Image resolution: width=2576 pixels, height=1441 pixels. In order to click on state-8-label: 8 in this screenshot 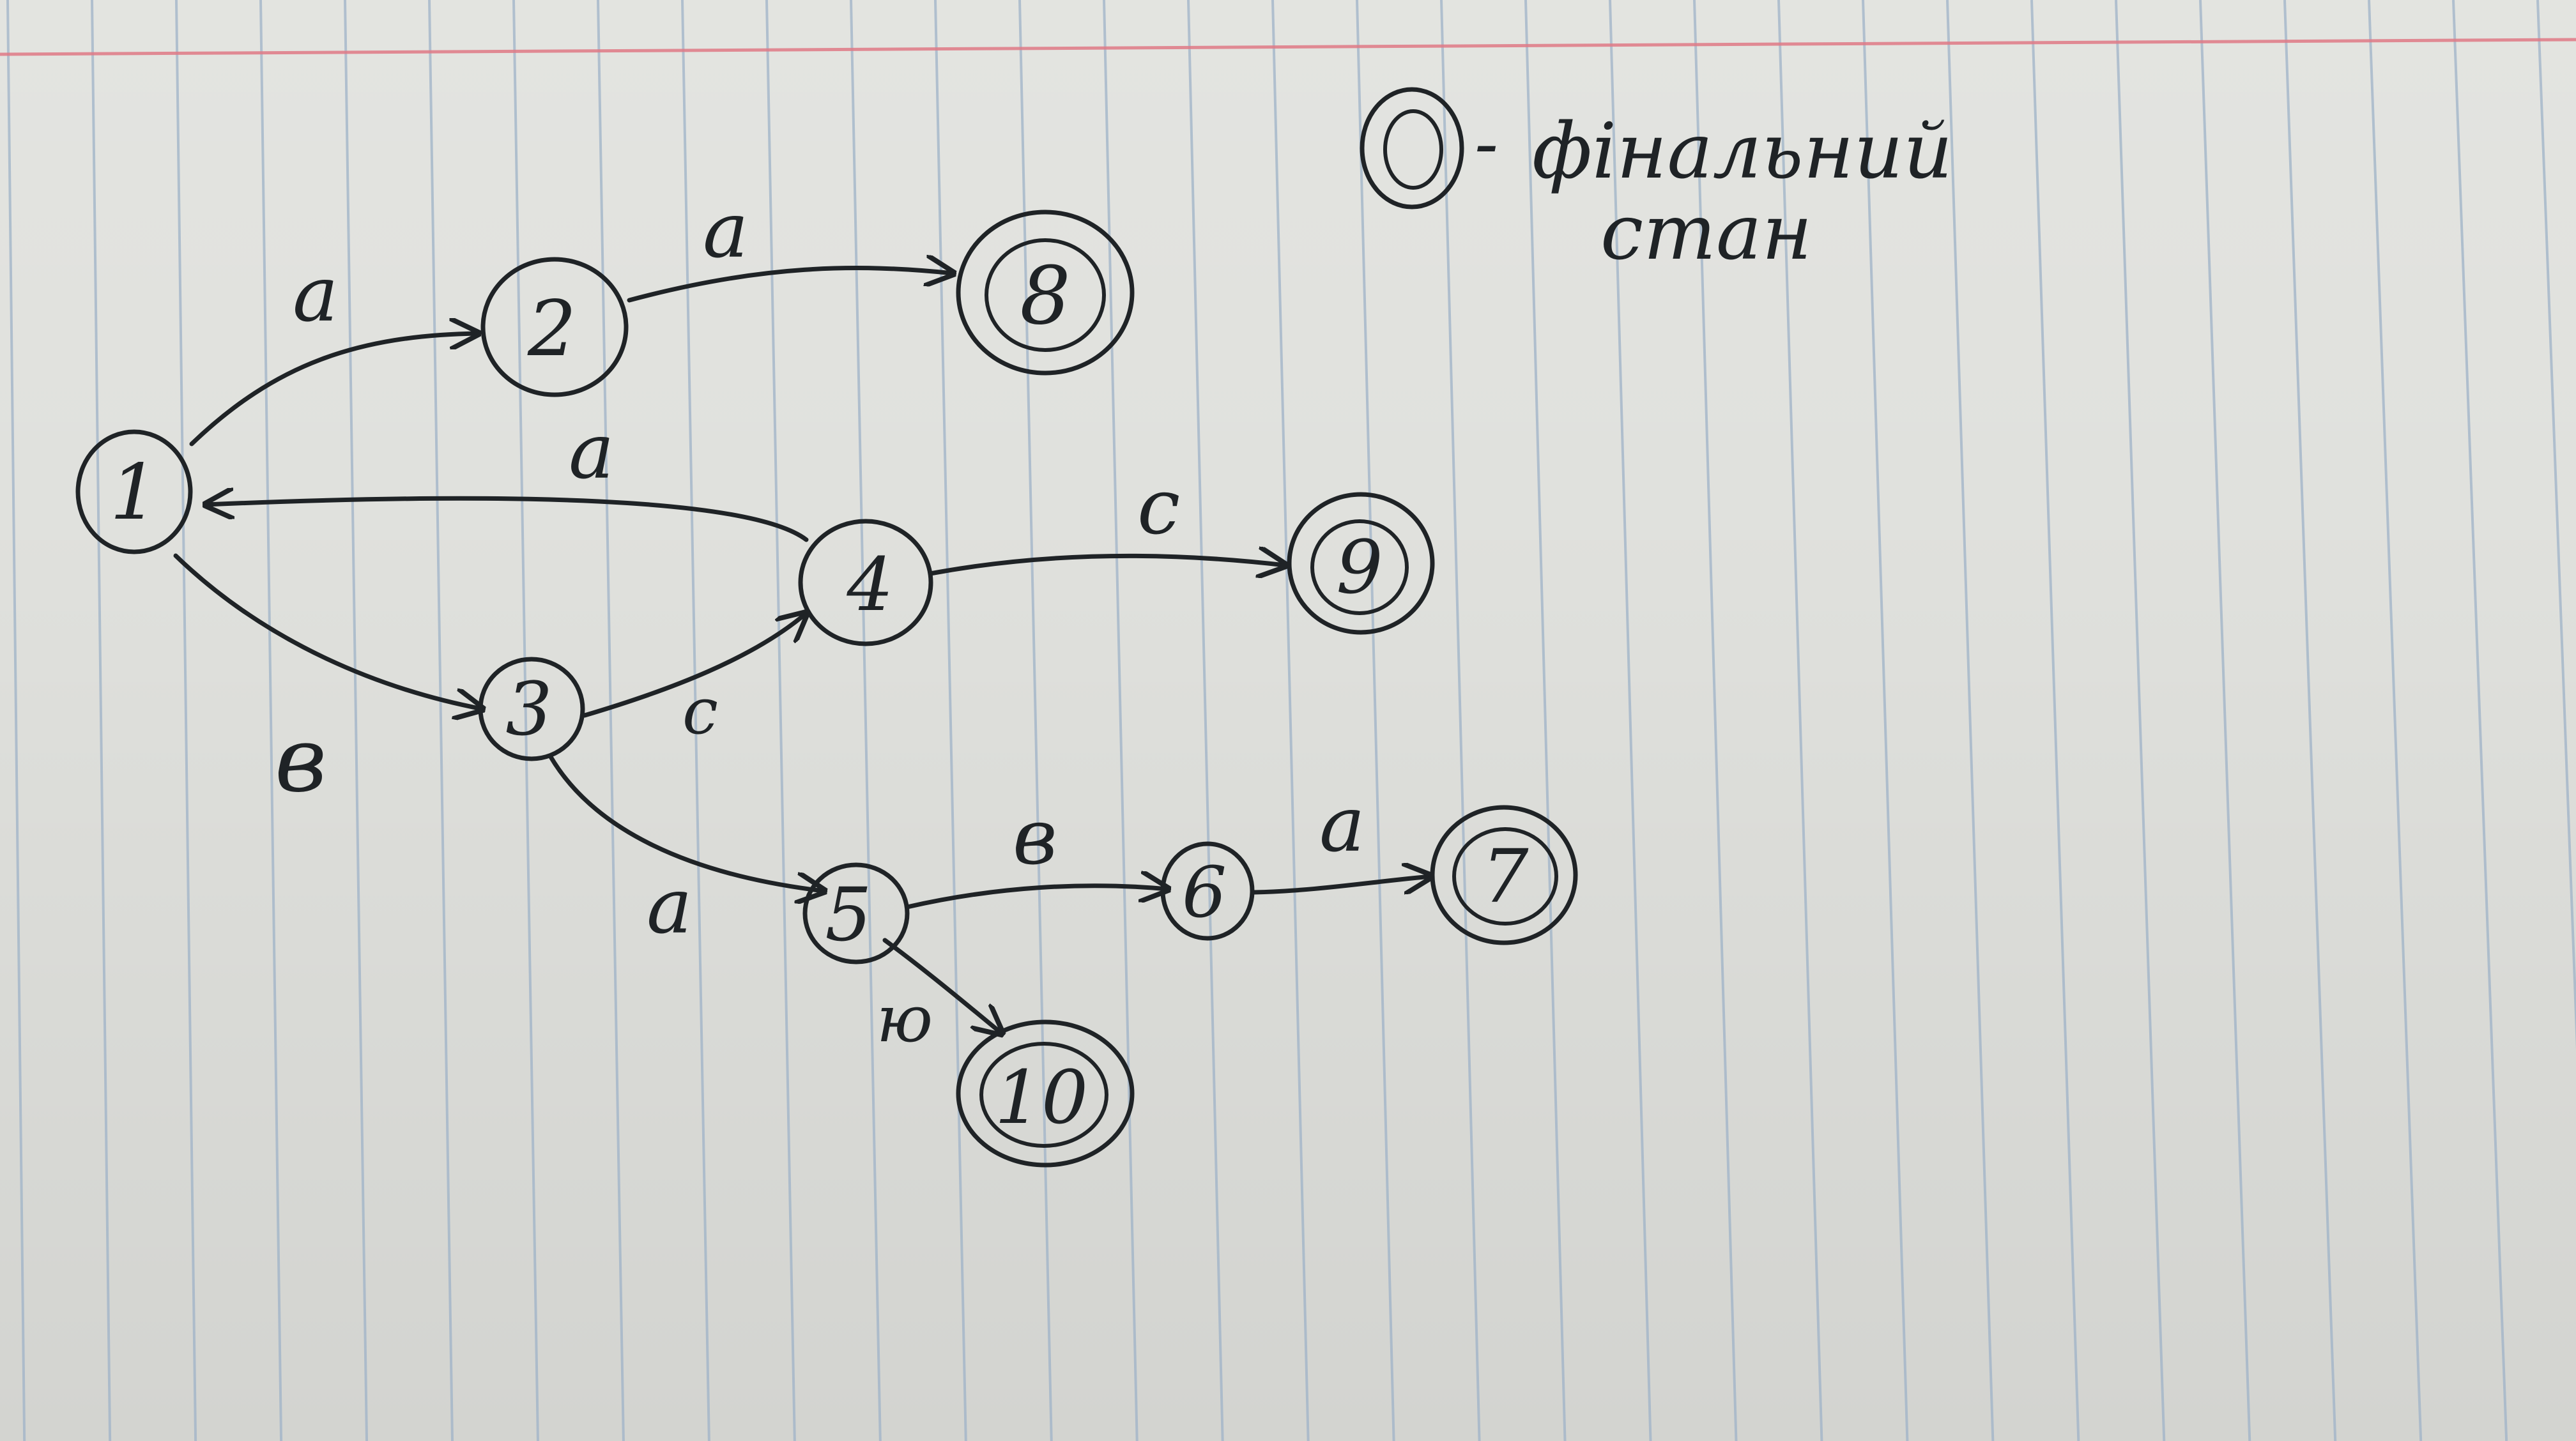, I will do `click(1045, 296)`.